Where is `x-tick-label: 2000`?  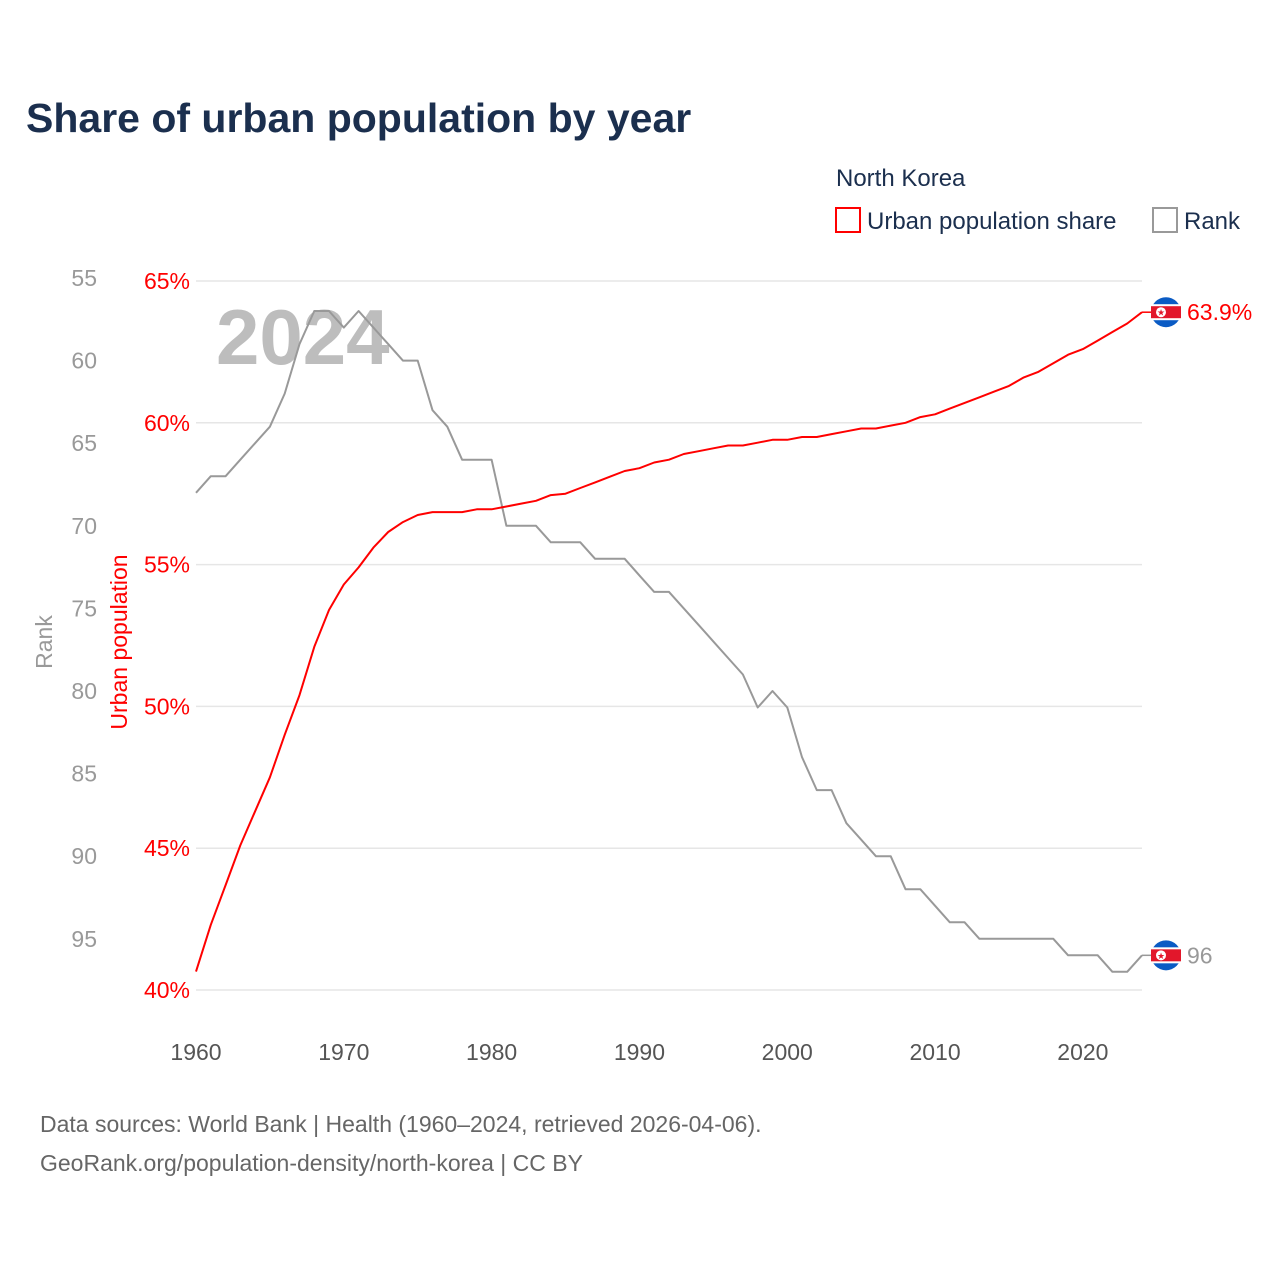
x-tick-label: 2000 is located at coordinates (787, 1052).